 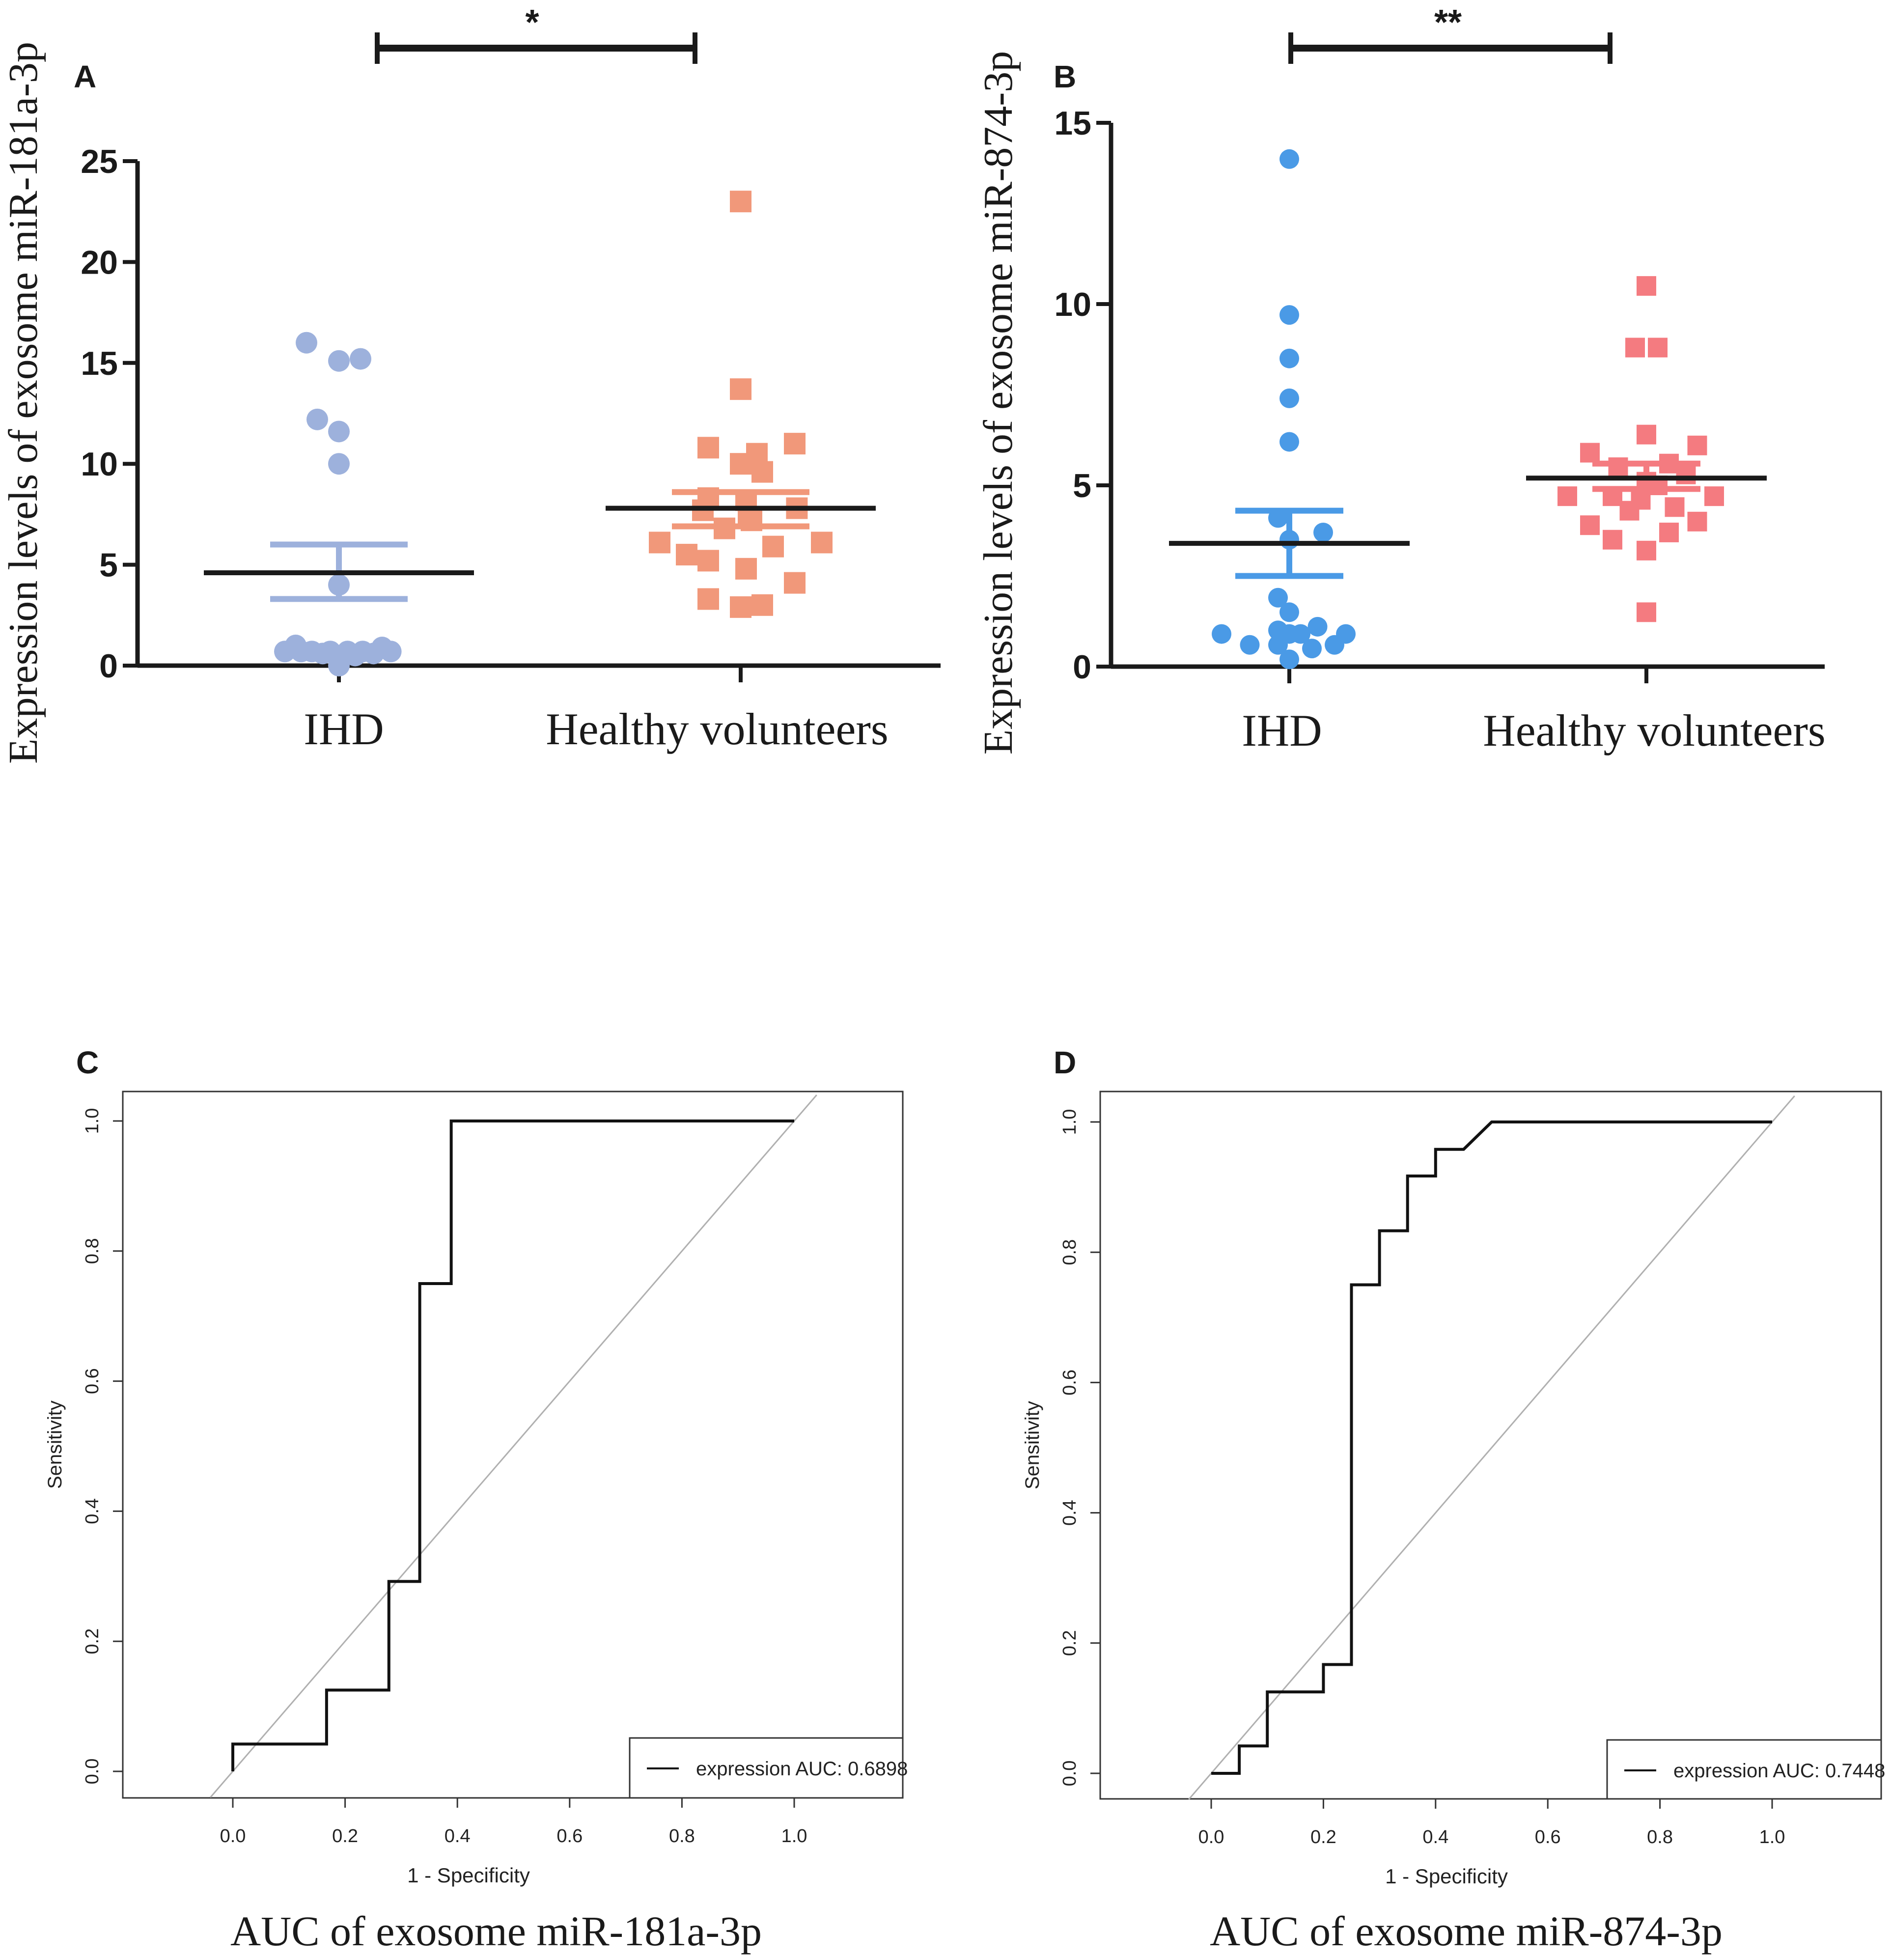 What do you see at coordinates (496, 1931) in the screenshot?
I see `panel-caption: AUC of exosome miR-181a-3p` at bounding box center [496, 1931].